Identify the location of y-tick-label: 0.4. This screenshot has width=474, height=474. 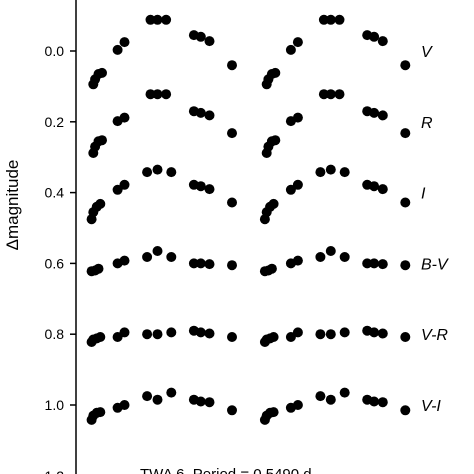
(55, 193).